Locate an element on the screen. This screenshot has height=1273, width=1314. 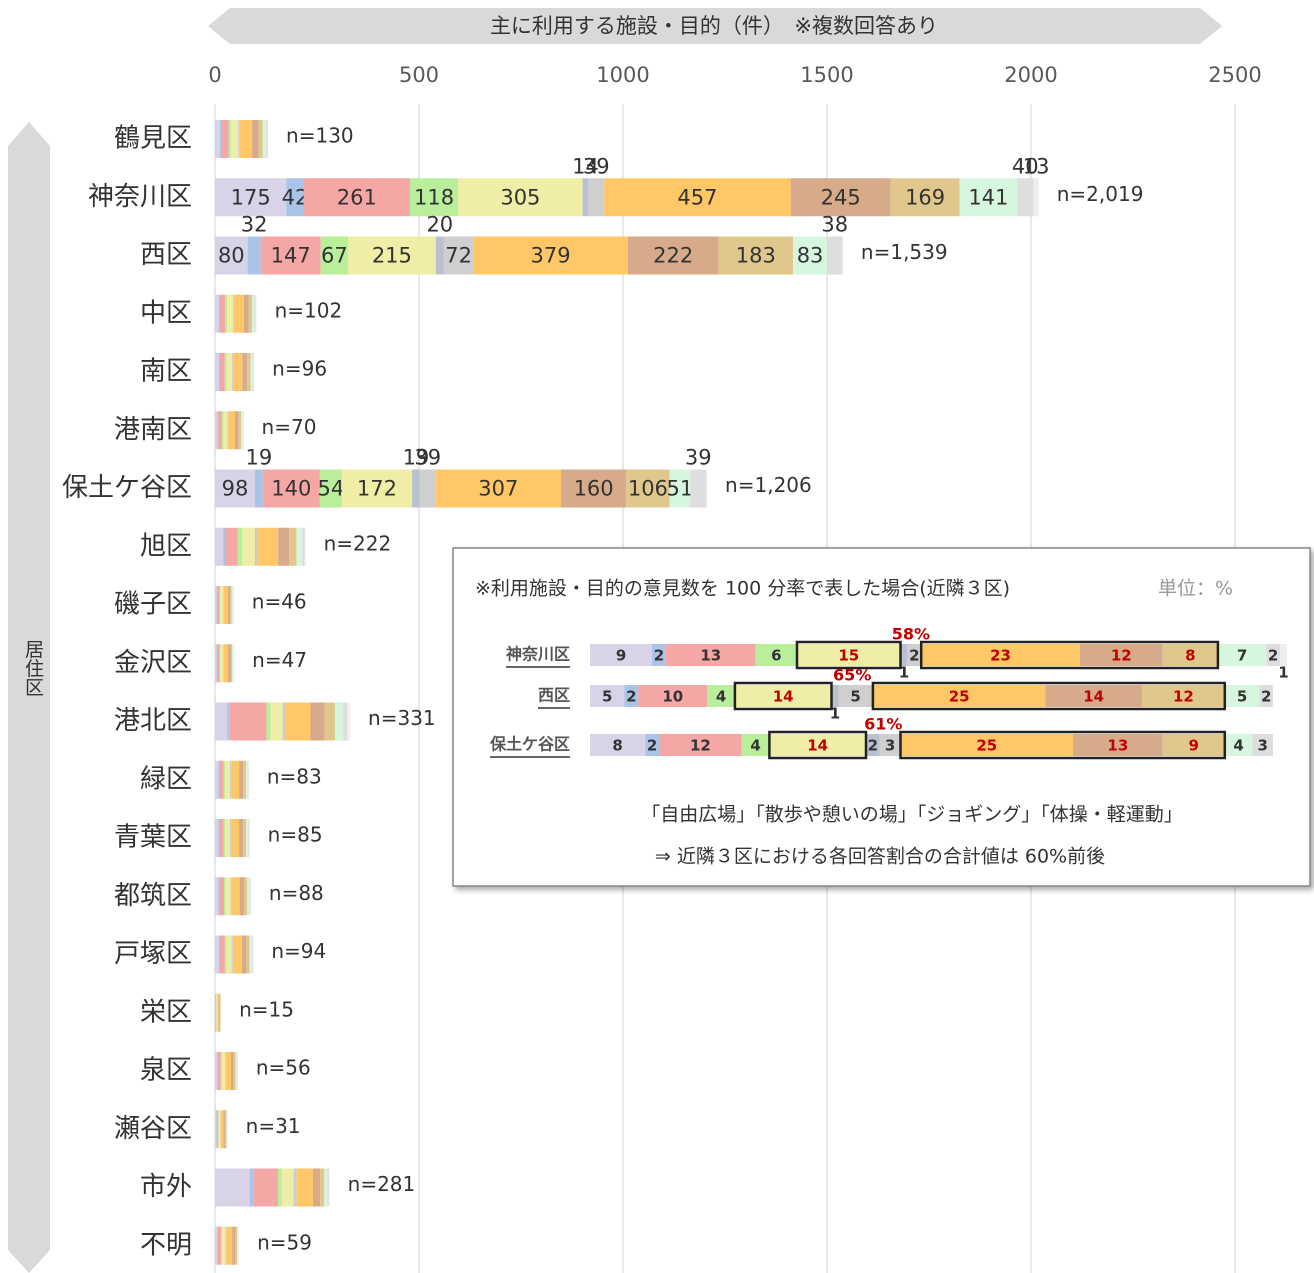
data-label: 245 is located at coordinates (841, 197).